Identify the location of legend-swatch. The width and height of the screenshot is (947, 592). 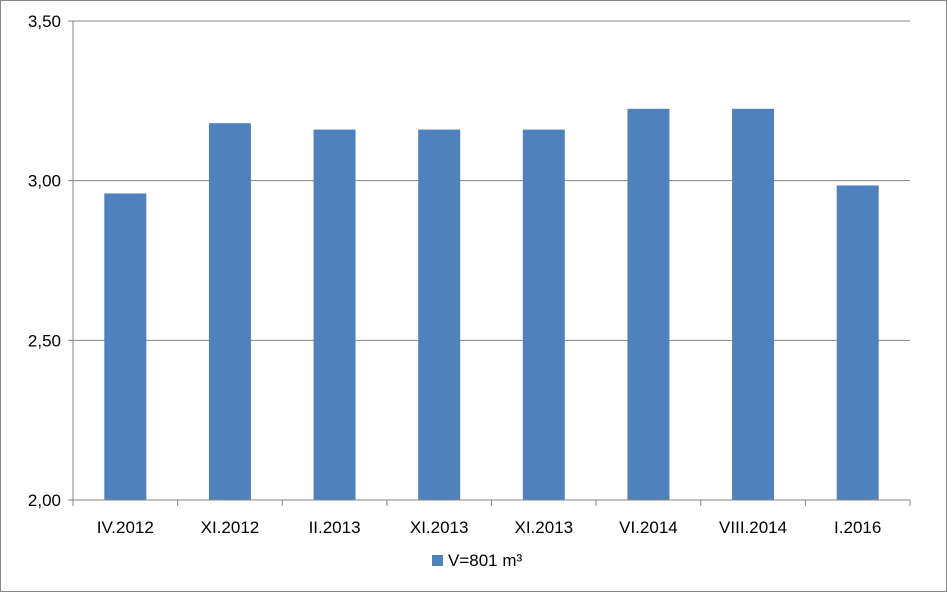
(437, 560).